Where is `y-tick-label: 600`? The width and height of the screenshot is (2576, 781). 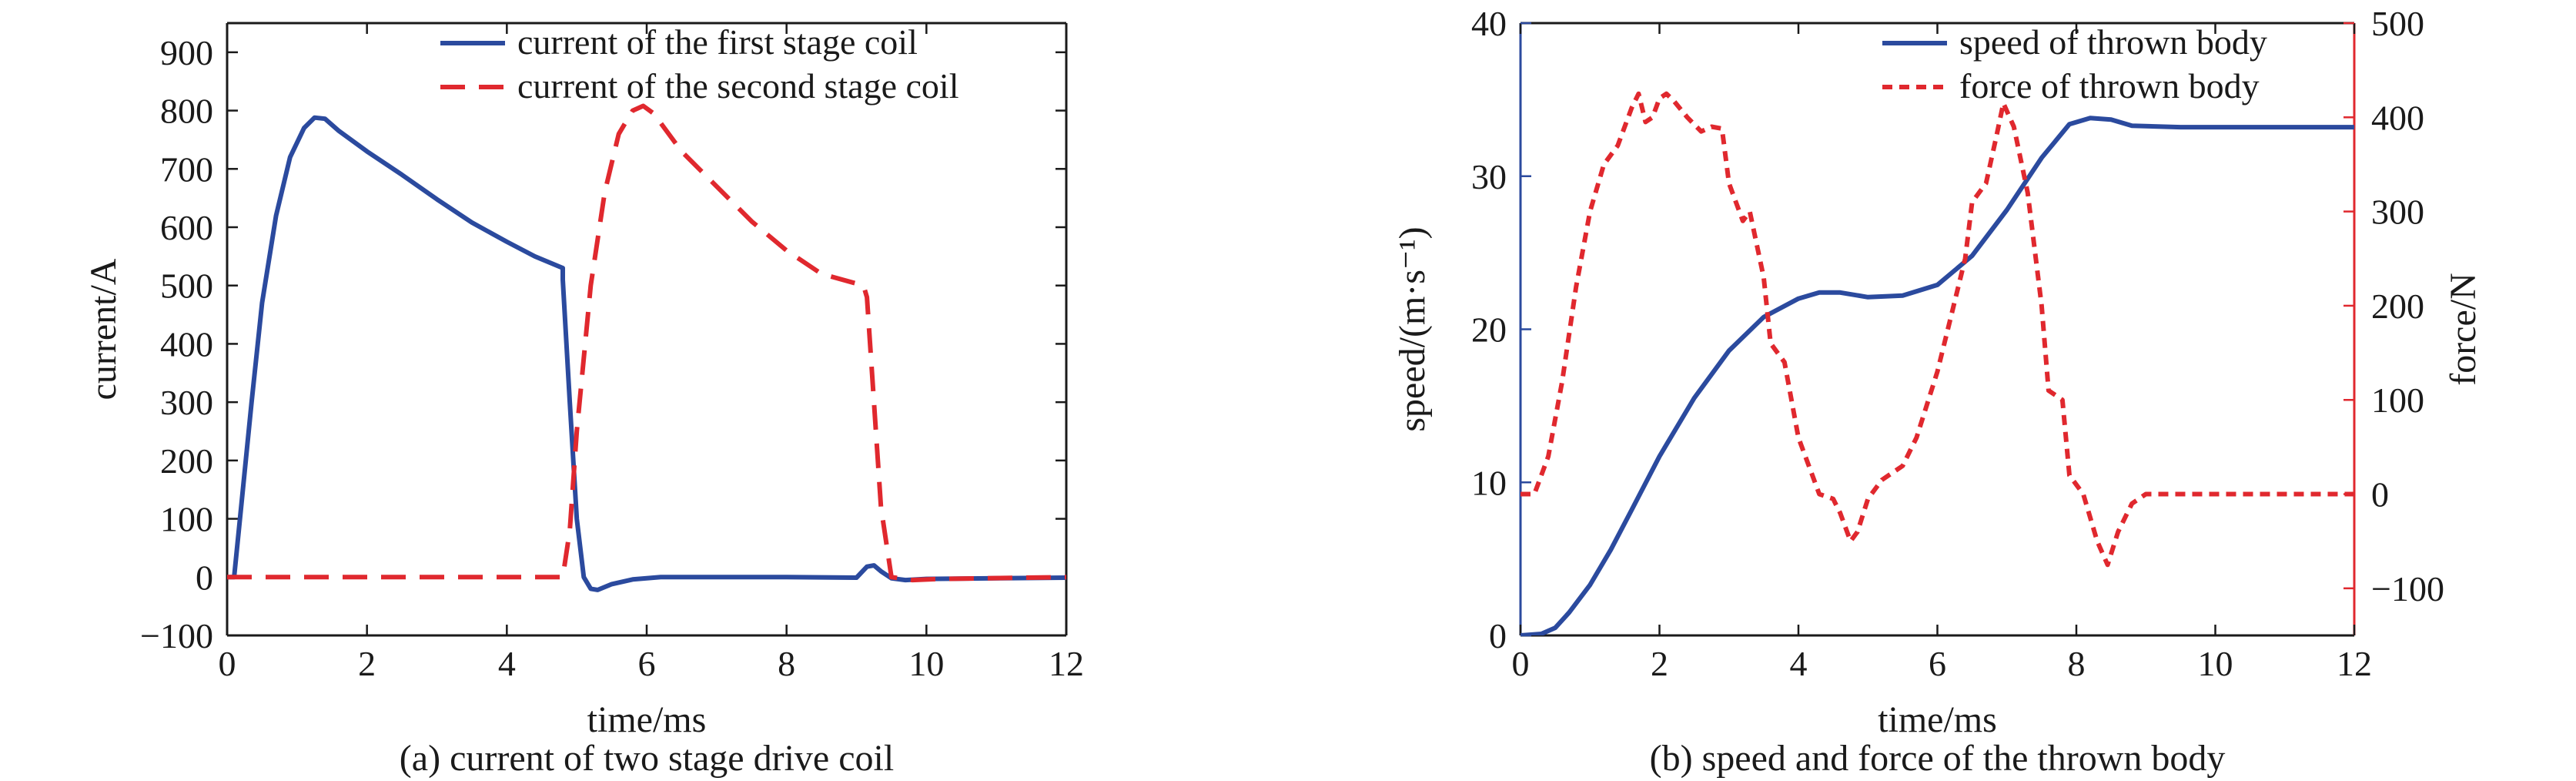
y-tick-label: 600 is located at coordinates (187, 228).